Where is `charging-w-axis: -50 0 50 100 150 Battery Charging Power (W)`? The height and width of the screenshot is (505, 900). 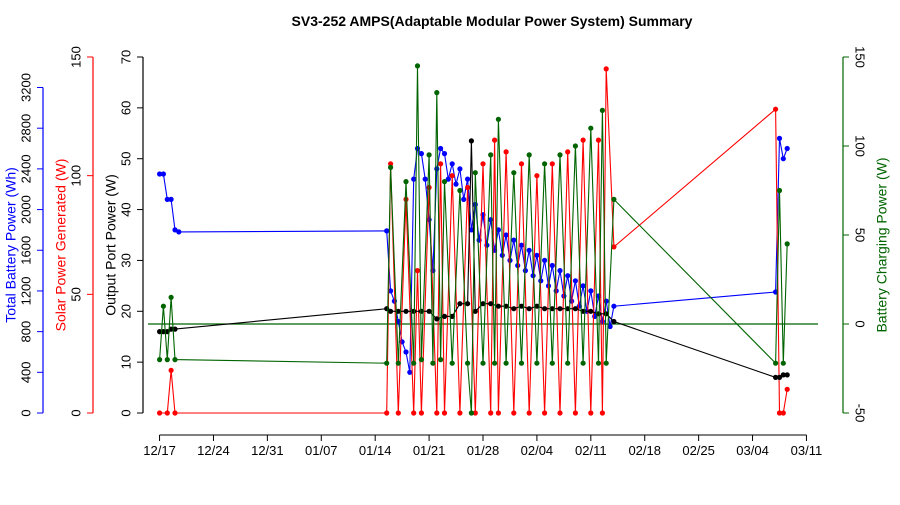 charging-w-axis: -50 0 50 100 150 Battery Charging Power (W) is located at coordinates (866, 234).